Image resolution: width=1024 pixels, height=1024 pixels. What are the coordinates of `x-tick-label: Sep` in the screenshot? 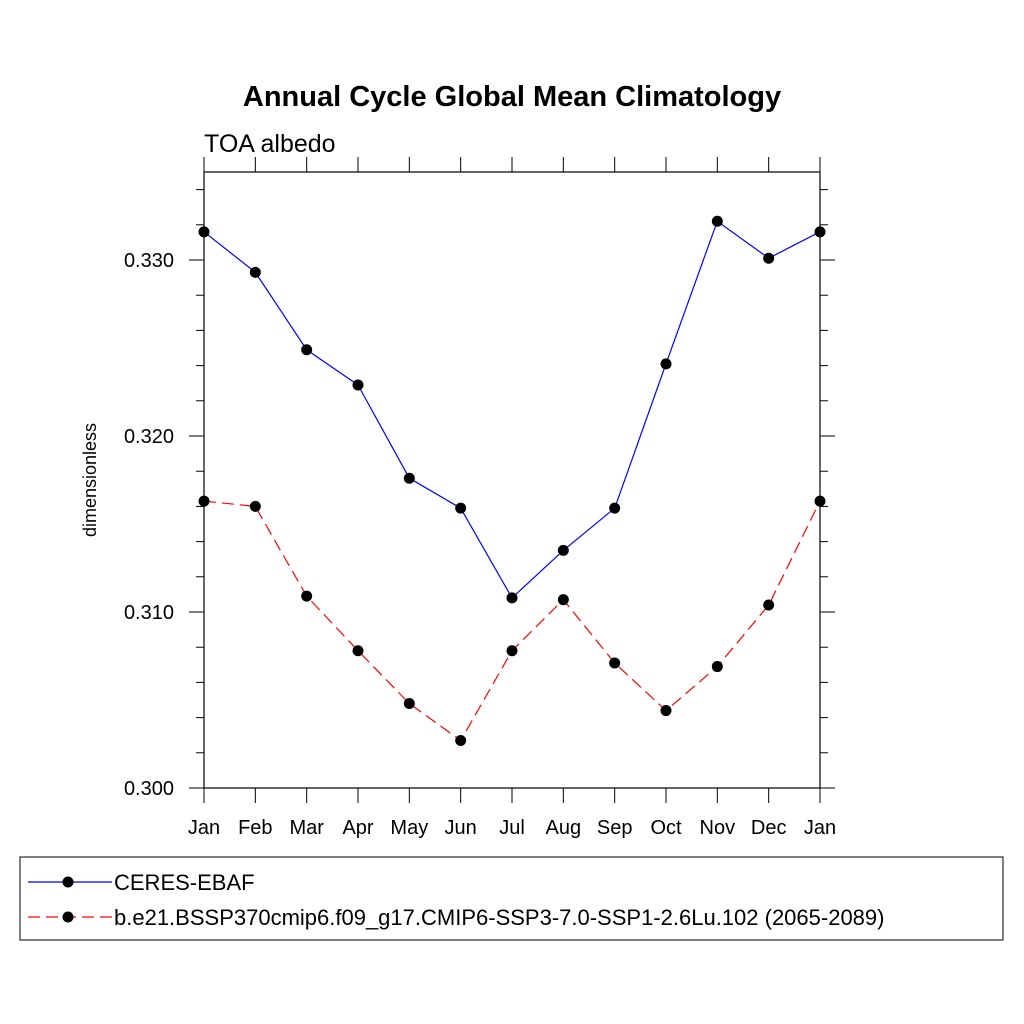 It's located at (615, 828).